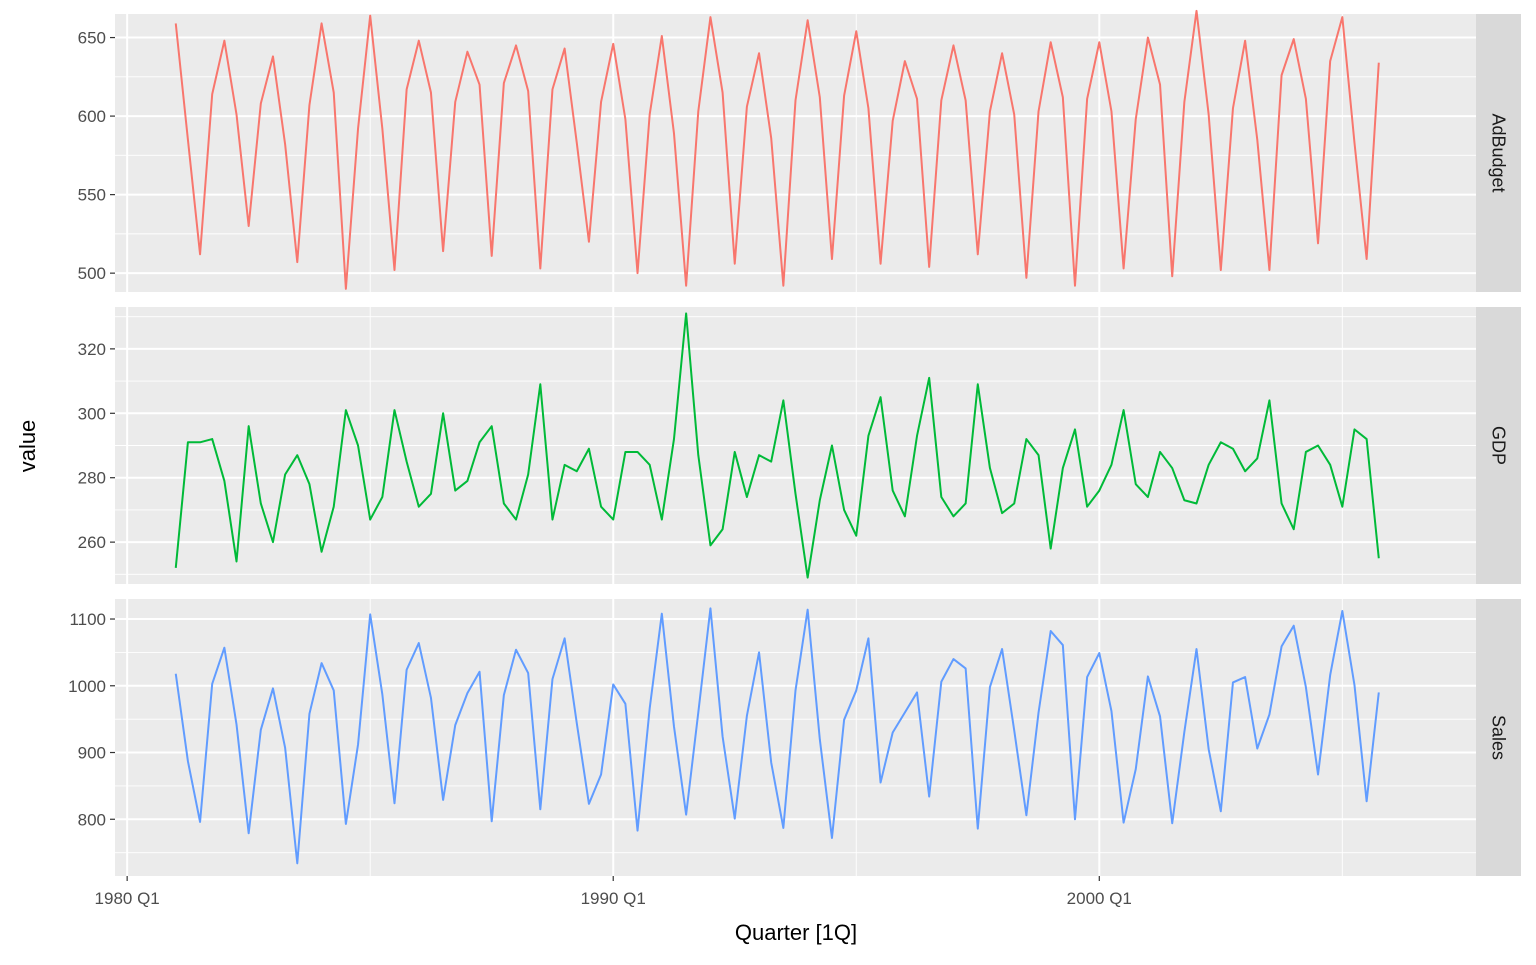 The height and width of the screenshot is (965, 1536). What do you see at coordinates (27, 446) in the screenshot?
I see `y-axis-title: value` at bounding box center [27, 446].